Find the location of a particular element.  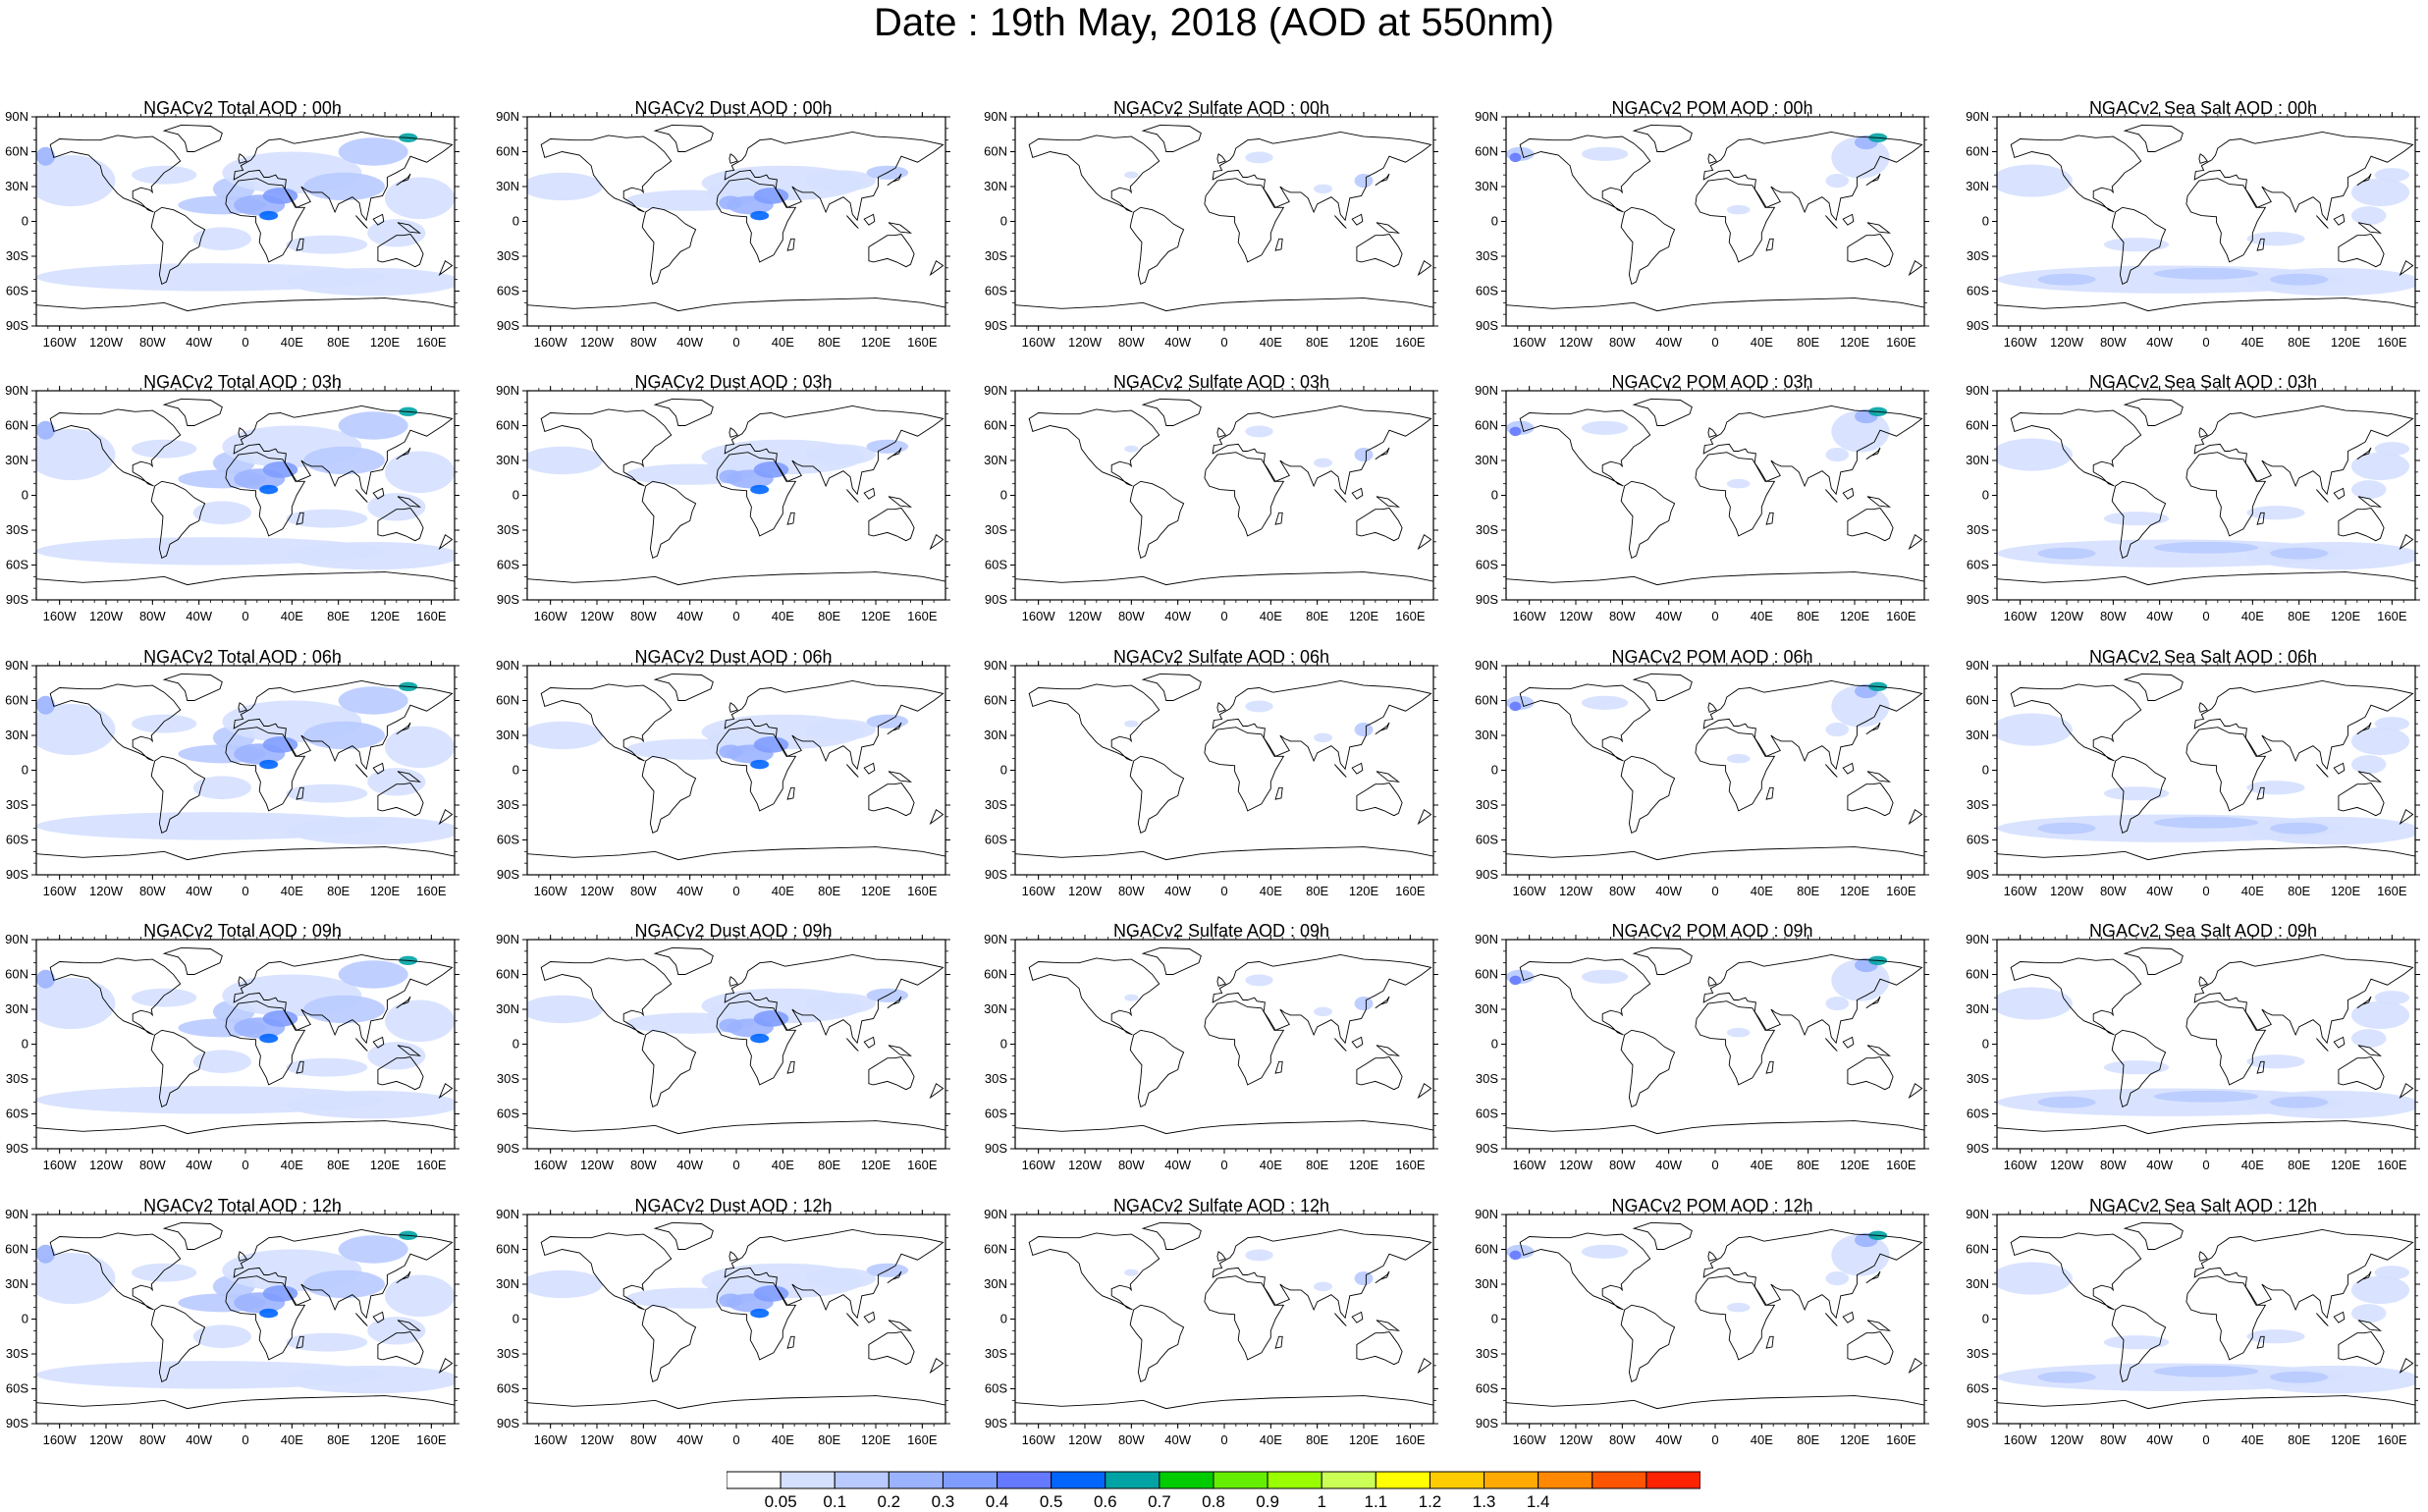

lat-tick-label: 90S is located at coordinates (1487, 1424).